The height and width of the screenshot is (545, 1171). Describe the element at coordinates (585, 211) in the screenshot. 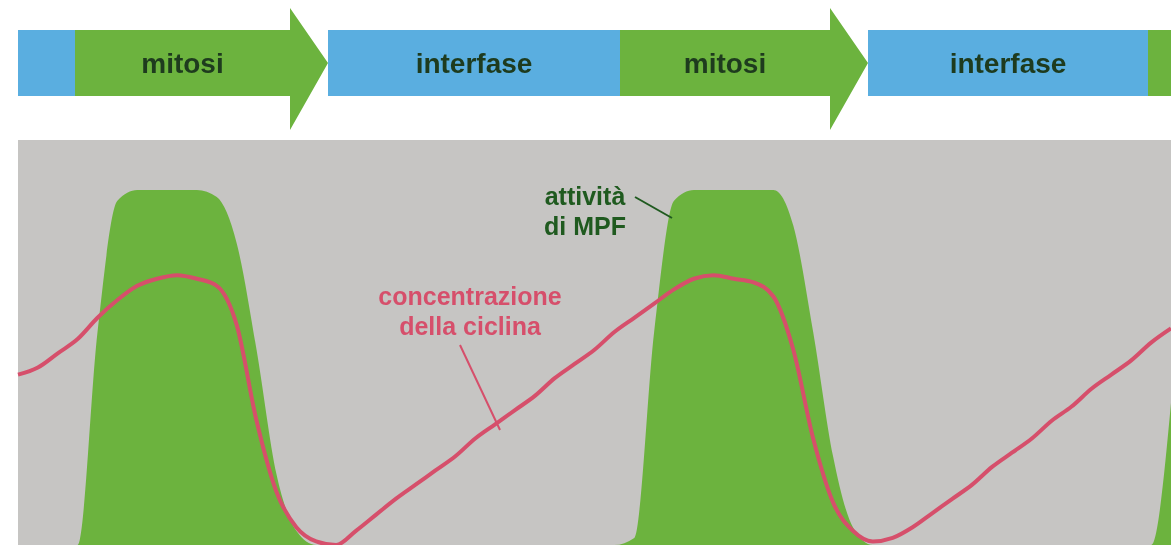

I see `series-label: attività di MPF` at that location.